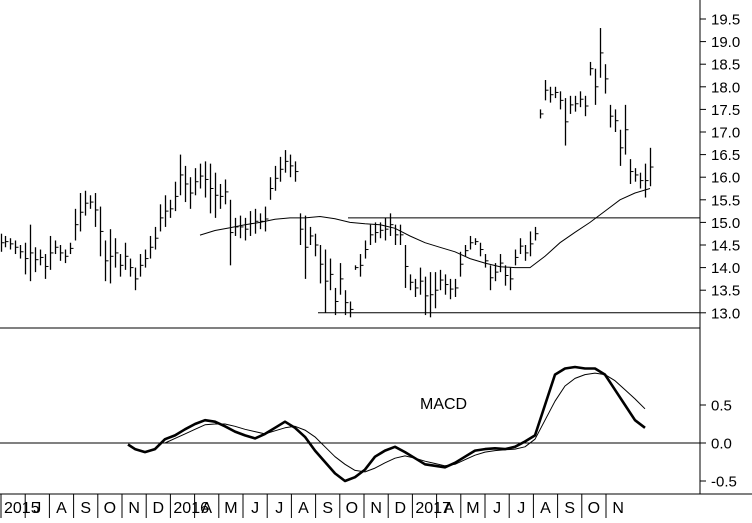 The image size is (752, 523). I want to click on price-y-tick-label: 13.5, so click(725, 291).